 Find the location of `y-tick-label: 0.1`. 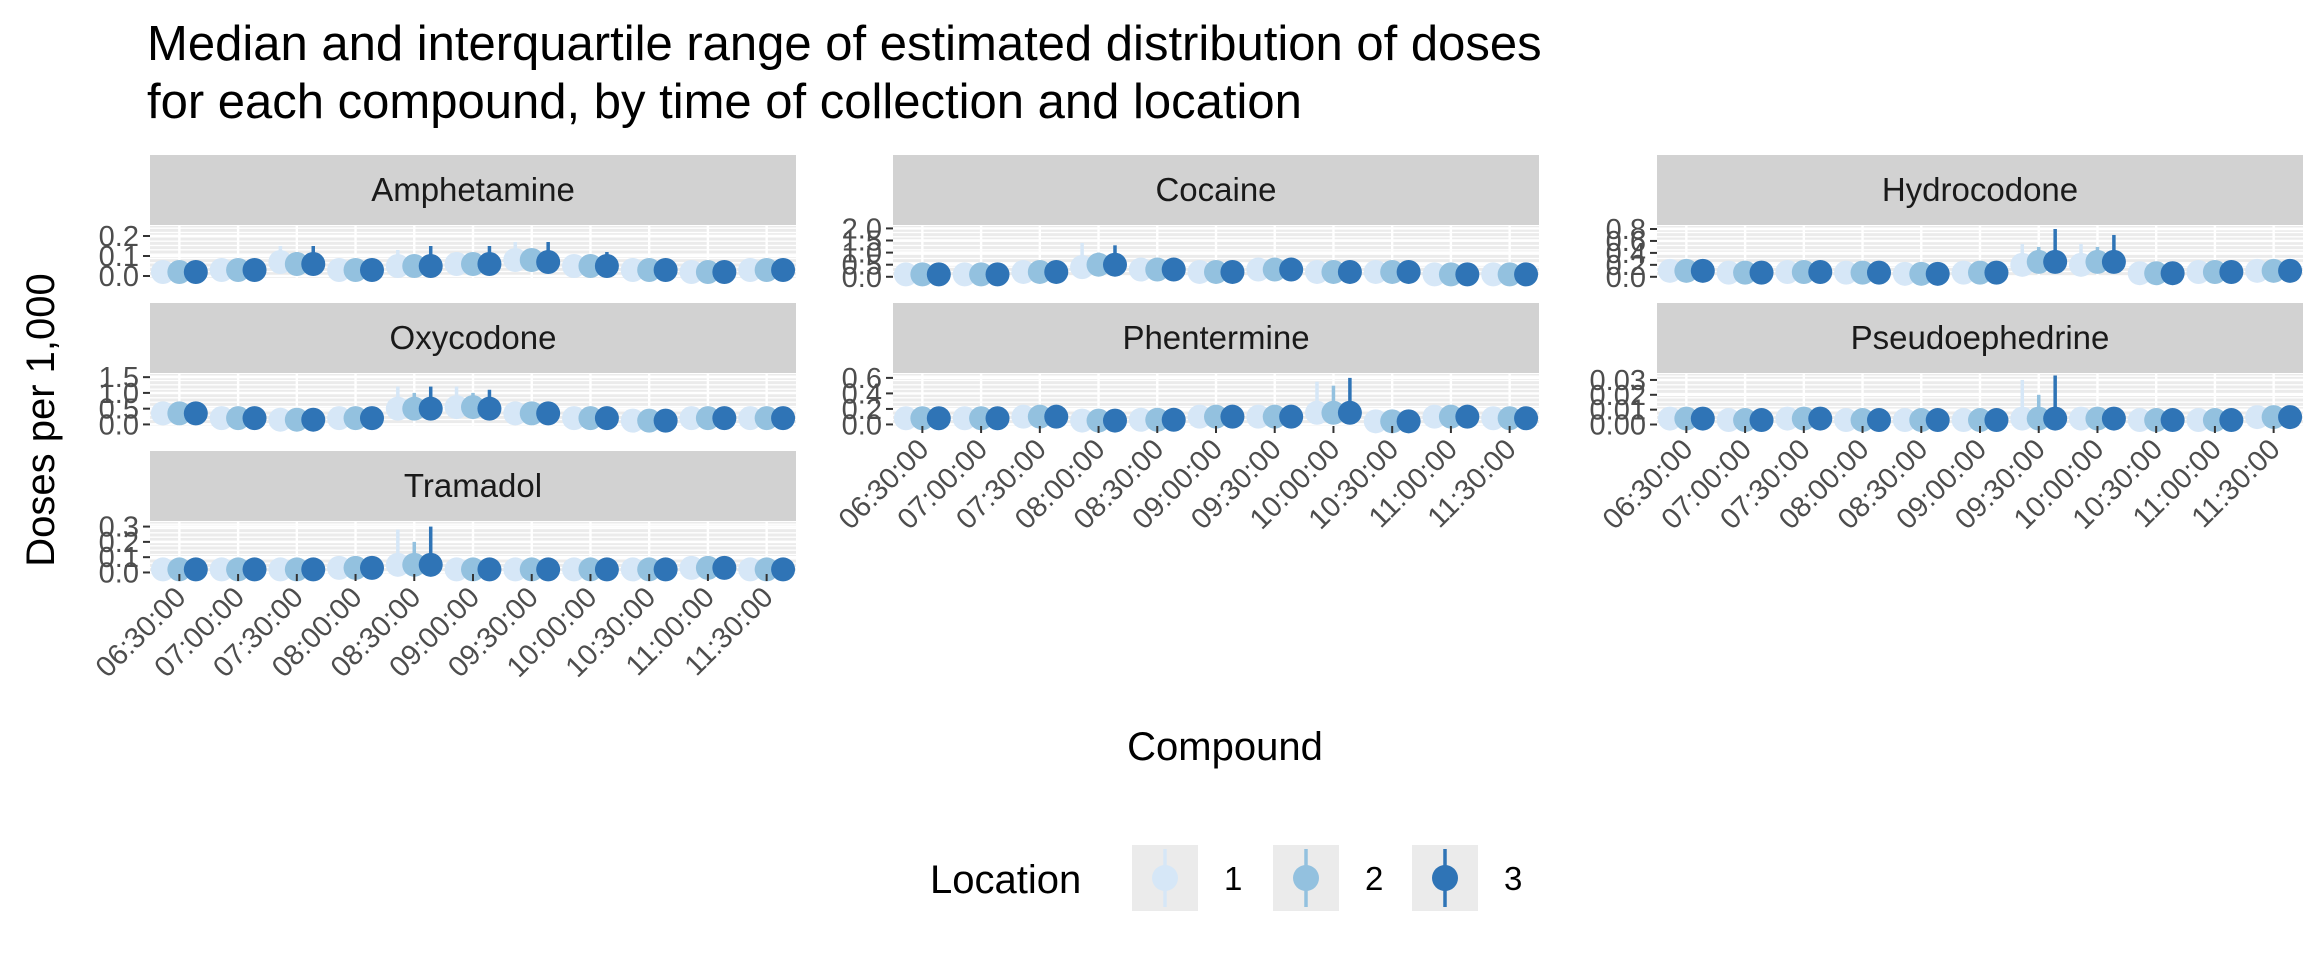

y-tick-label: 0.1 is located at coordinates (119, 558).